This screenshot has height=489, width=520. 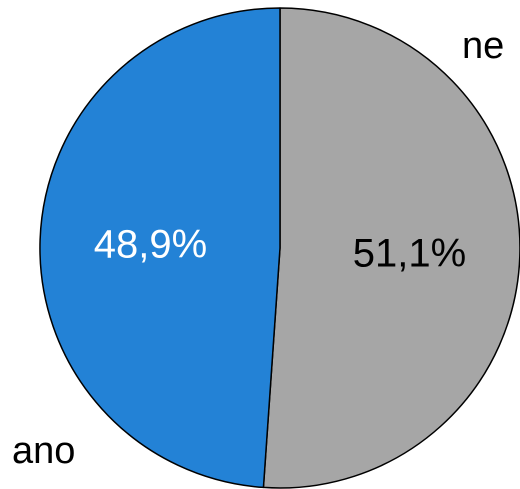 I want to click on value-label-ano: 48,9%, so click(x=150, y=245).